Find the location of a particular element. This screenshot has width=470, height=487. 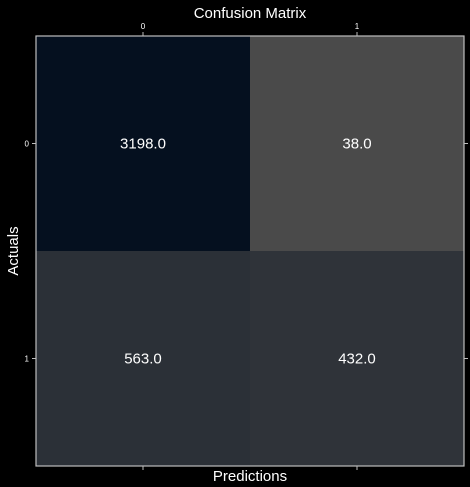

y-tick-label-0: 0 is located at coordinates (27, 144).